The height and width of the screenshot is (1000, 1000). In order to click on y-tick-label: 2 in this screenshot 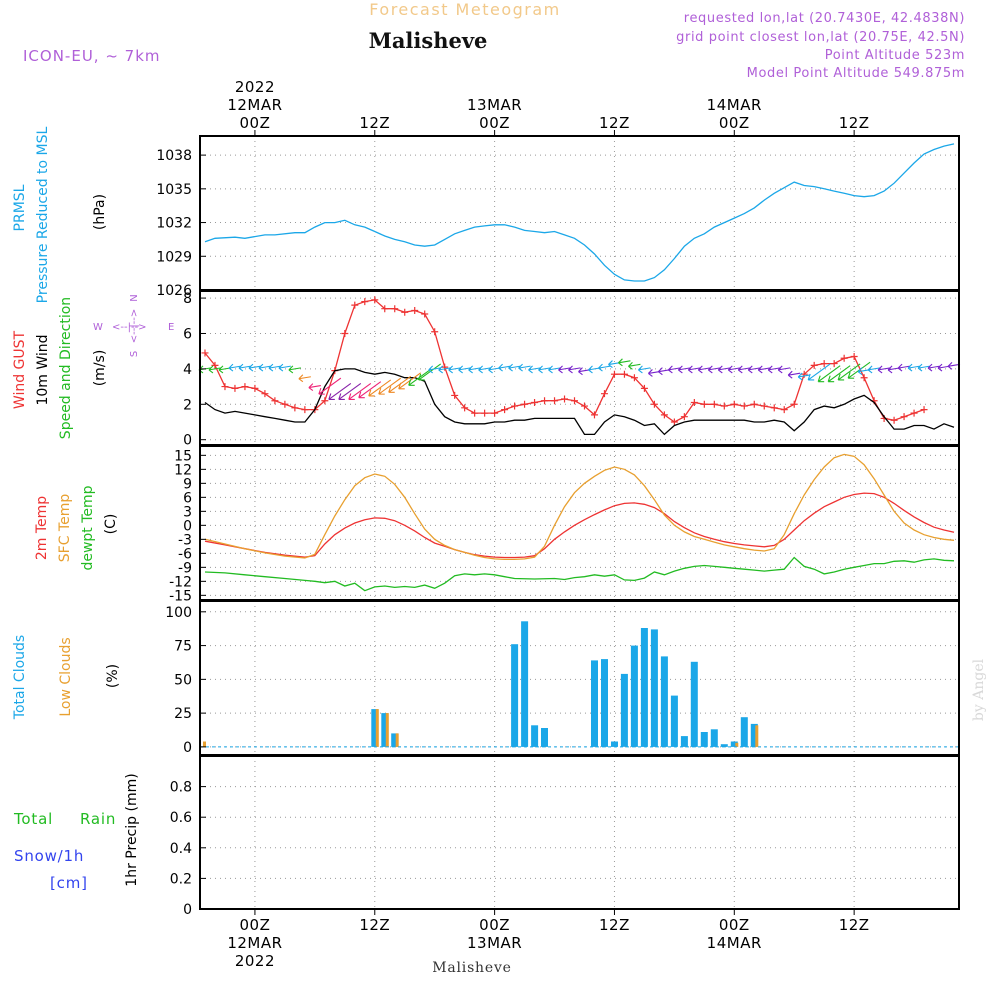, I will do `click(187, 405)`.